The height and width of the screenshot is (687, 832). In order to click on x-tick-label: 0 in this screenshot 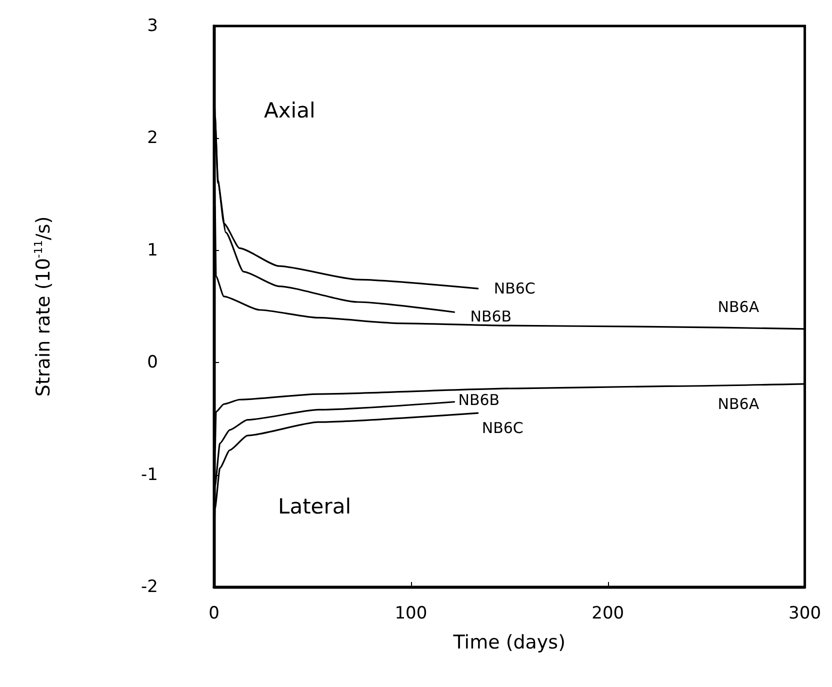, I will do `click(214, 614)`.